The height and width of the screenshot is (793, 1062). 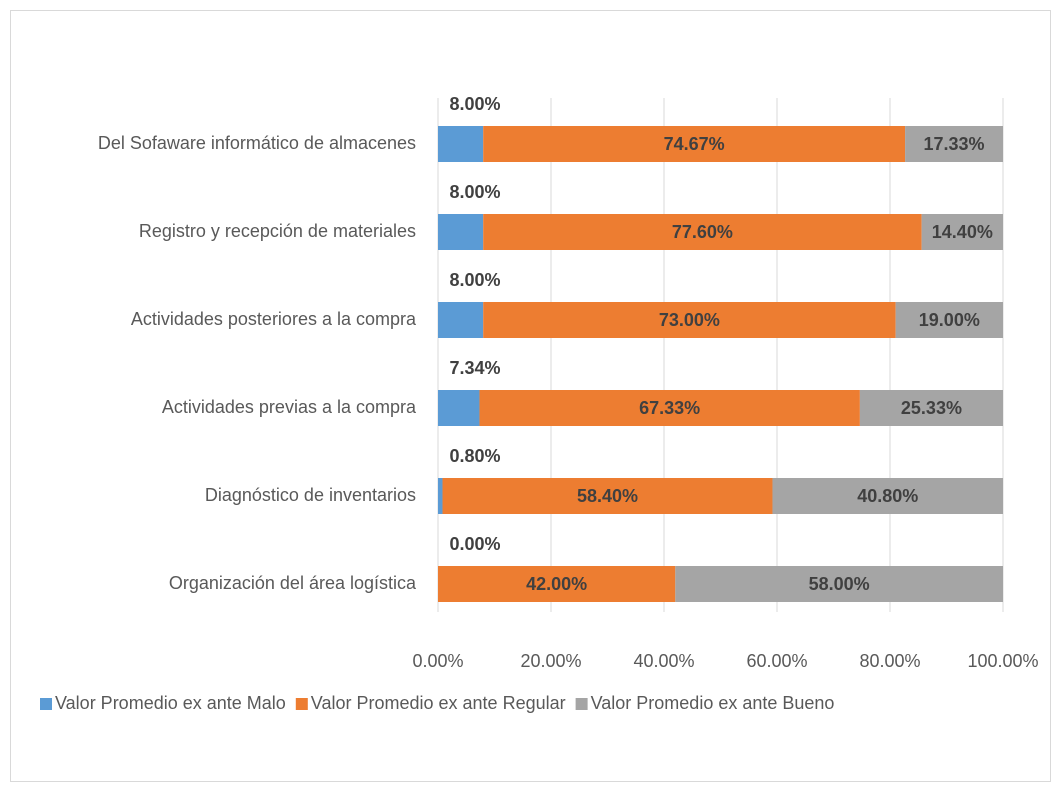 I want to click on data-label: 42.00%, so click(x=556, y=584).